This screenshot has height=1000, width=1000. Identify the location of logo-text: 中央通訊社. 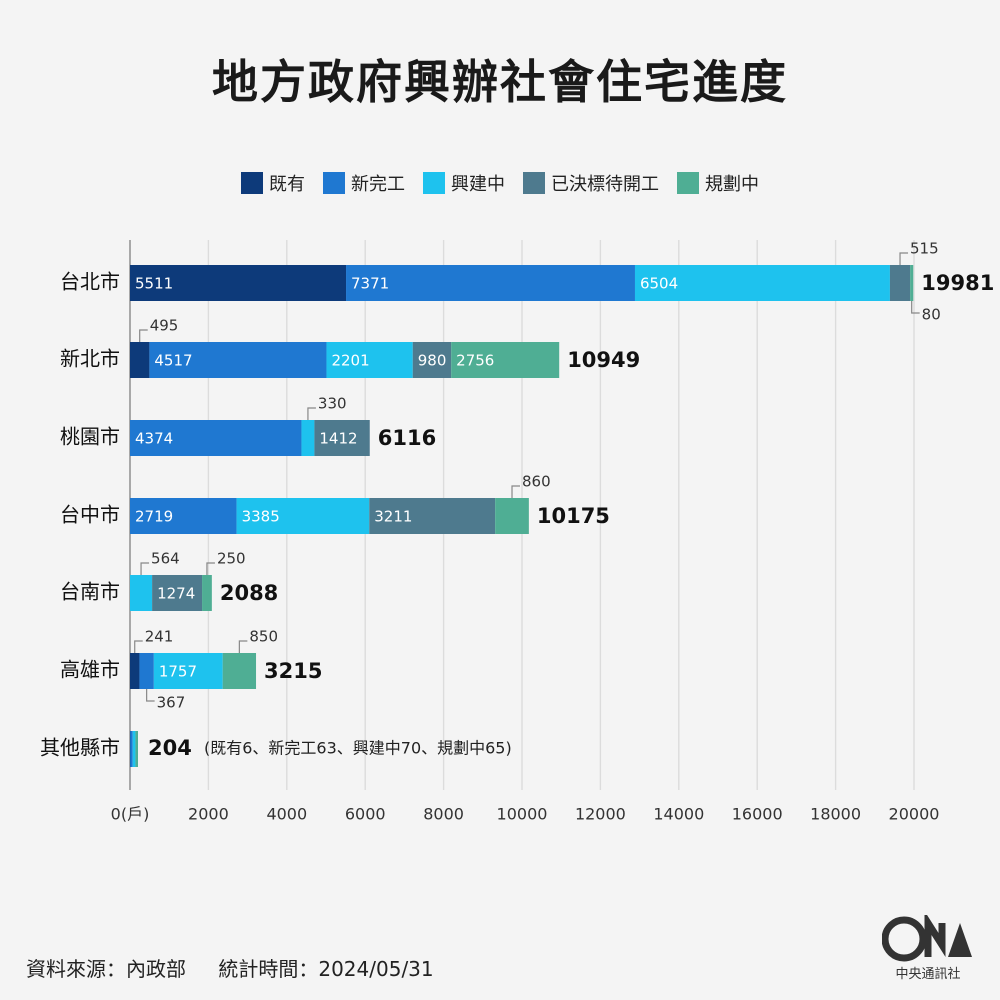
(928, 974).